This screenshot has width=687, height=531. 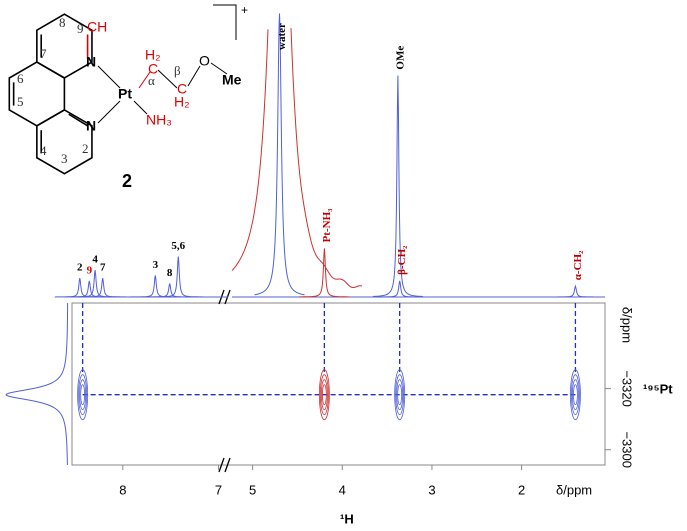 What do you see at coordinates (400, 58) in the screenshot?
I see `peak-label: OMe` at bounding box center [400, 58].